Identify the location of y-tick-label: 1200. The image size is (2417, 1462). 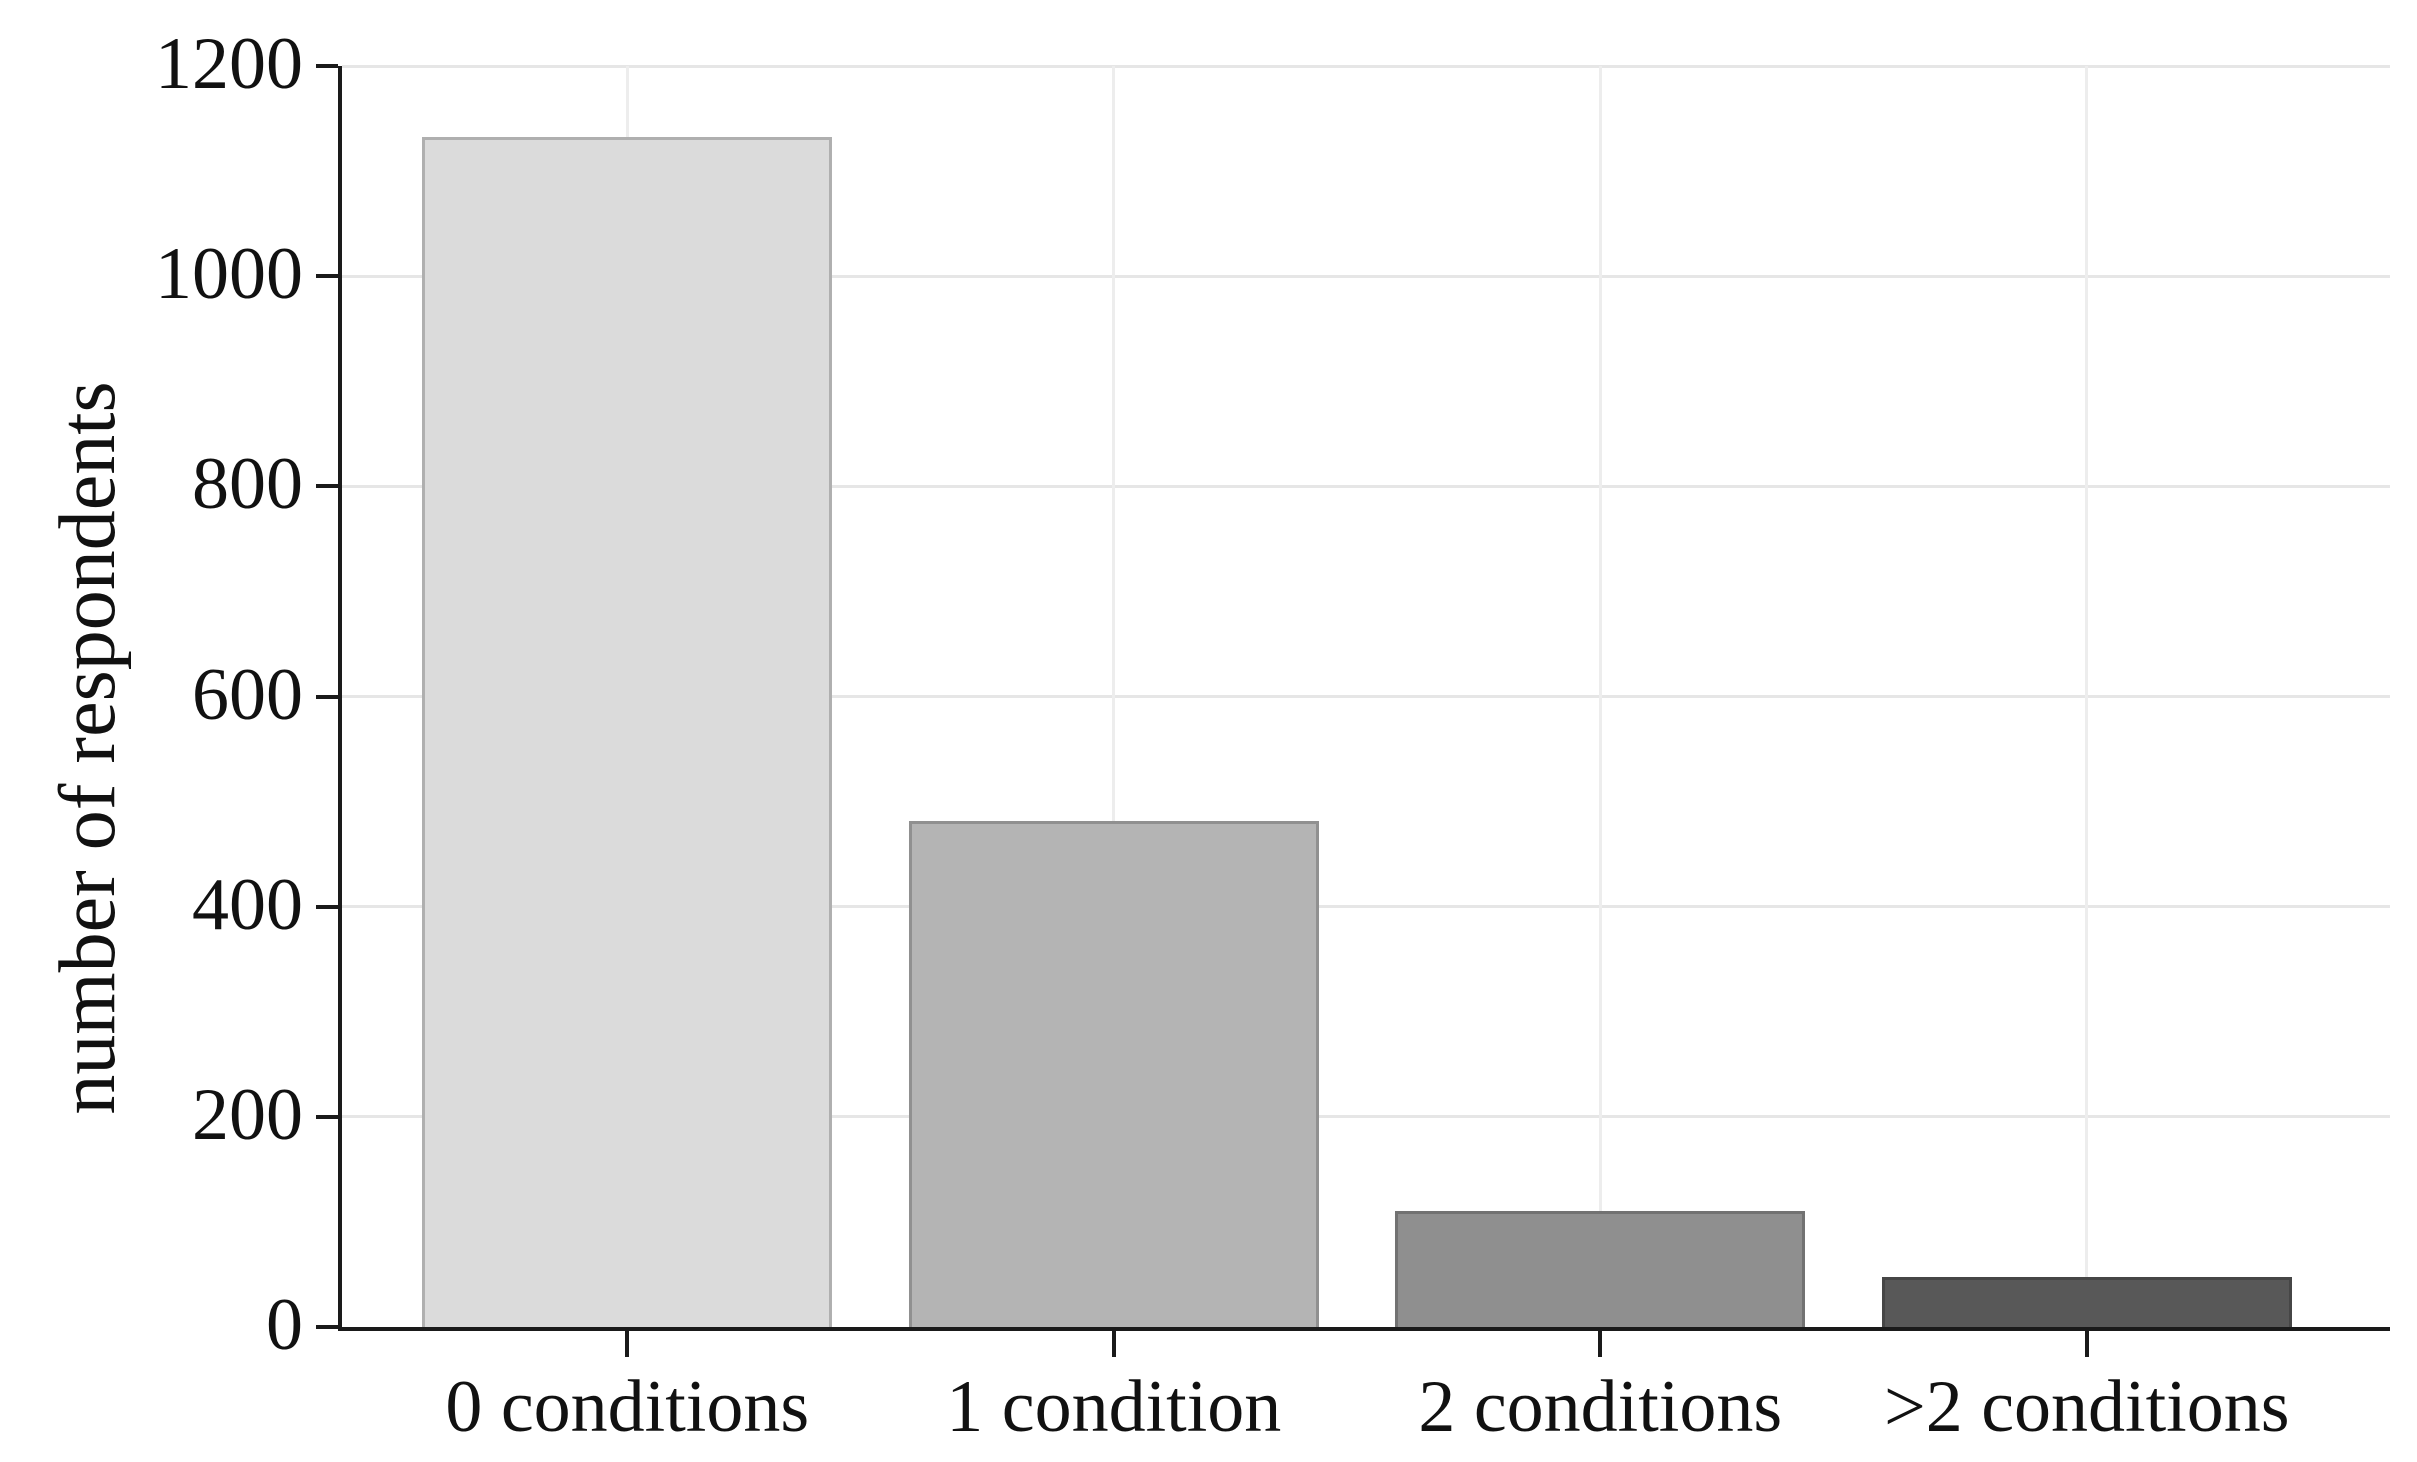
(229, 63).